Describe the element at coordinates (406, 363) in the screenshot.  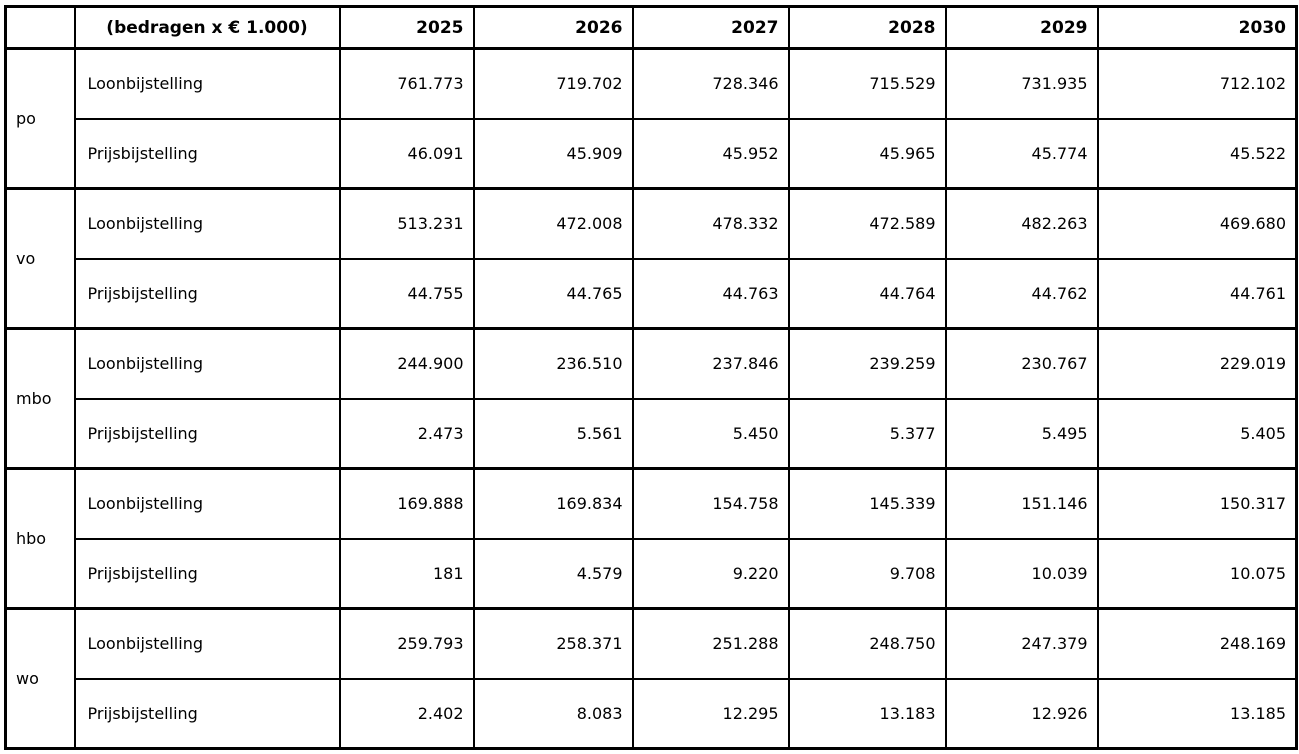
I see `amount-cell: 244.900` at that location.